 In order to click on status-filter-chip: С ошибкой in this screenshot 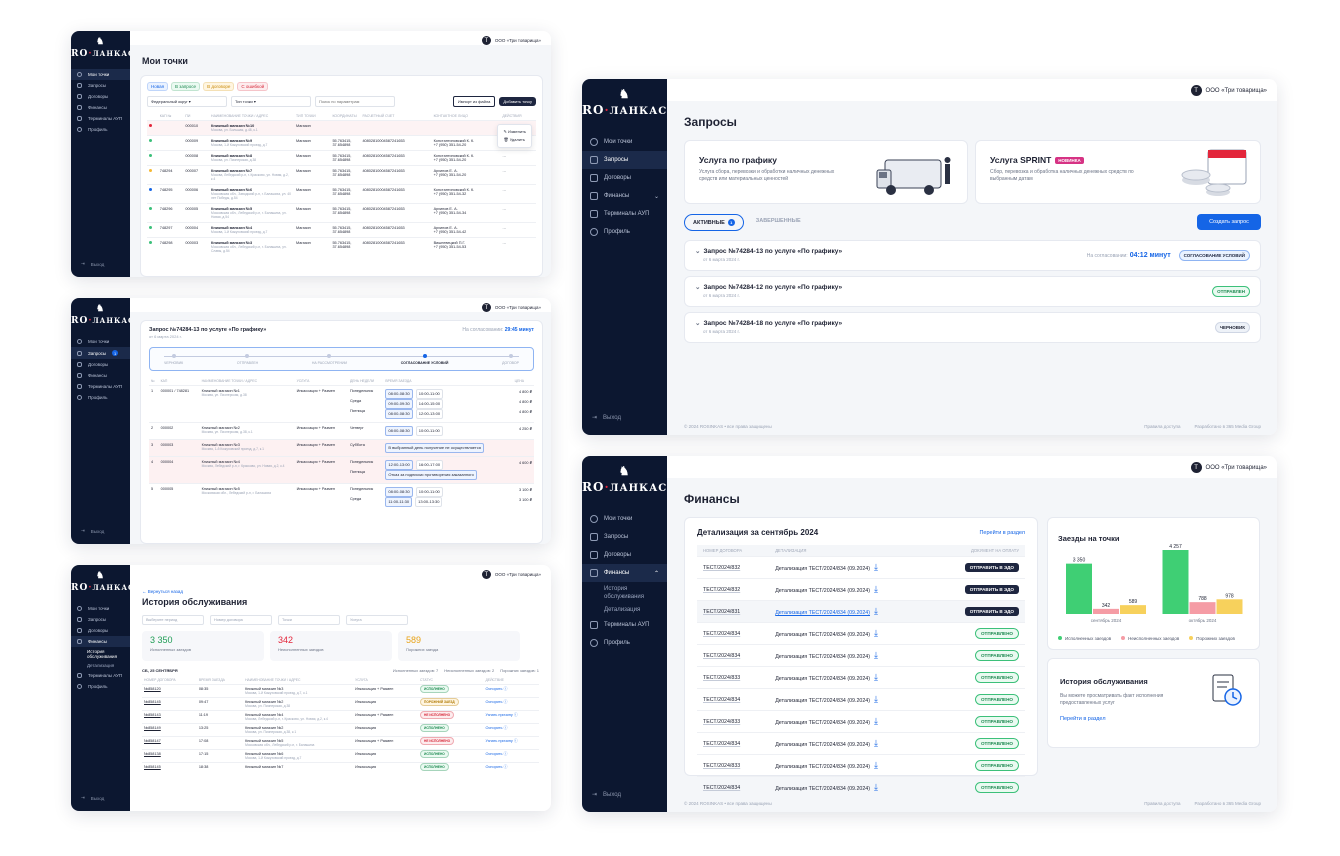, I will do `click(253, 86)`.